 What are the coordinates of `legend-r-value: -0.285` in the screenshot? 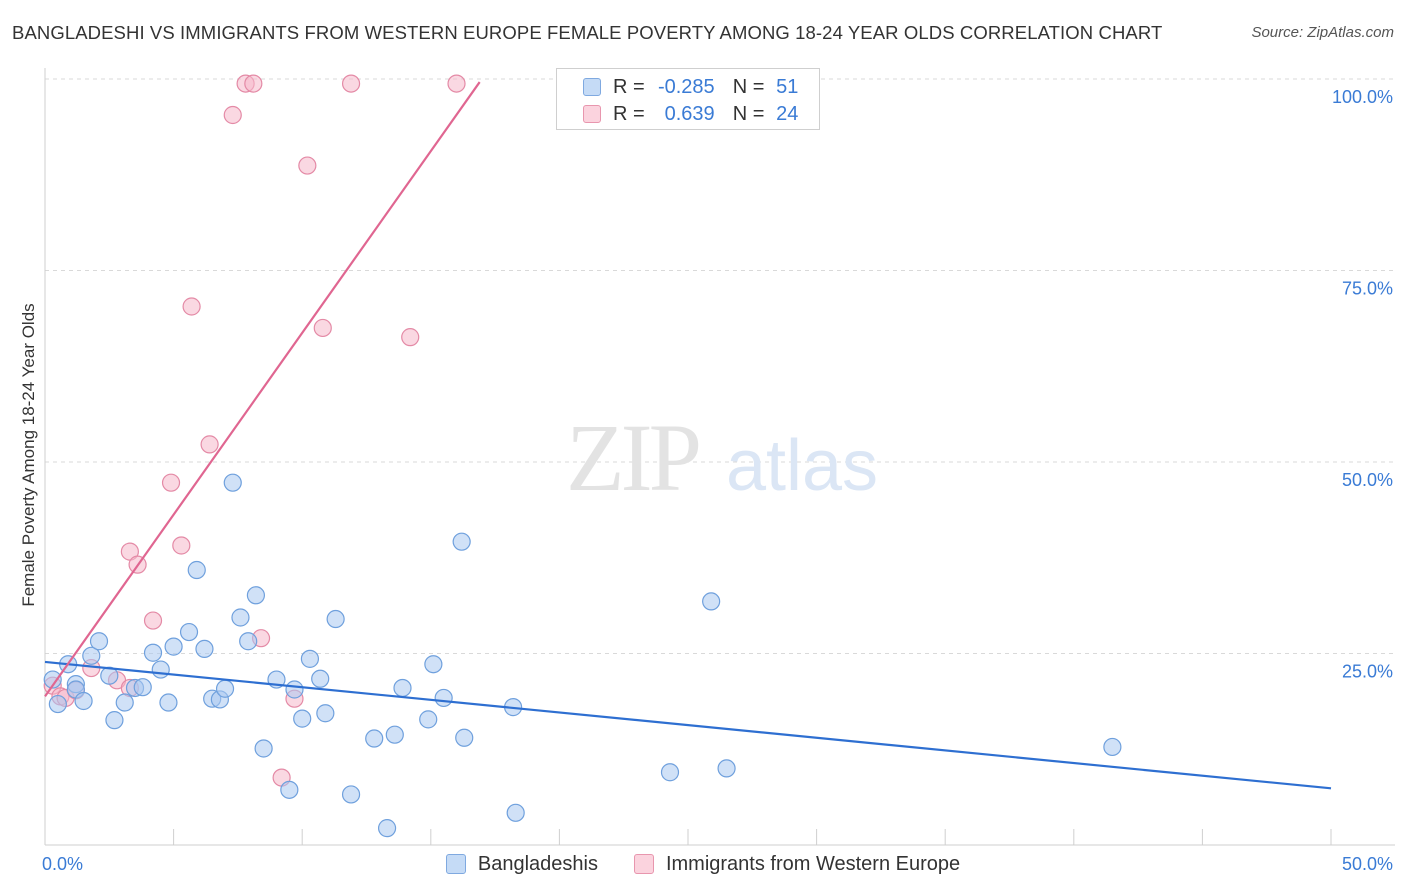 It's located at (686, 86).